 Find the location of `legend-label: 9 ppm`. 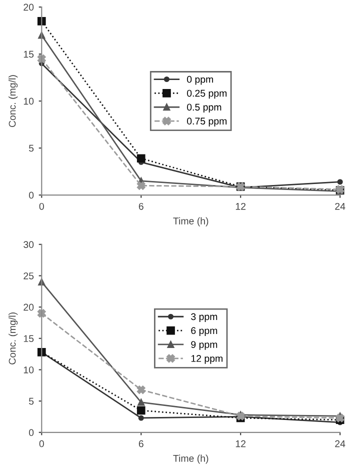

legend-label: 9 ppm is located at coordinates (204, 345).